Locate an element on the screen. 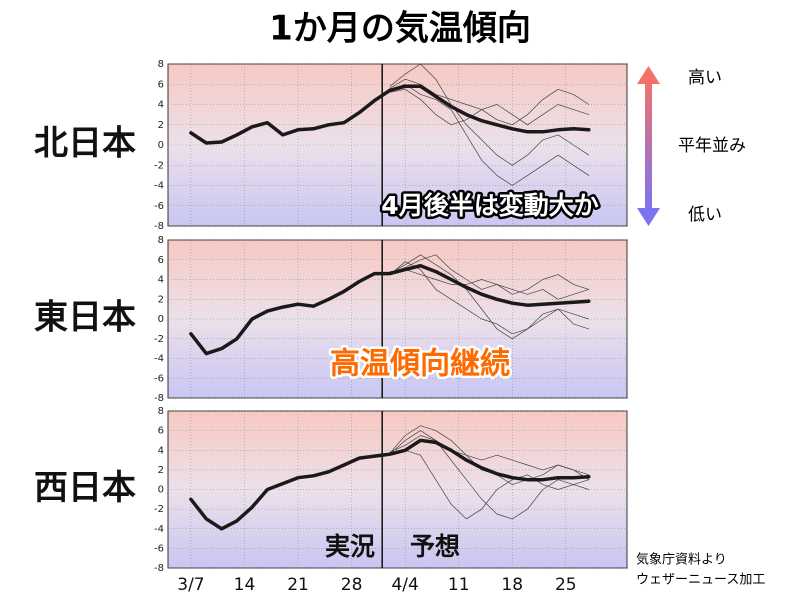 Image resolution: width=800 pixels, height=600 pixels. annotation: 予想 is located at coordinates (435, 546).